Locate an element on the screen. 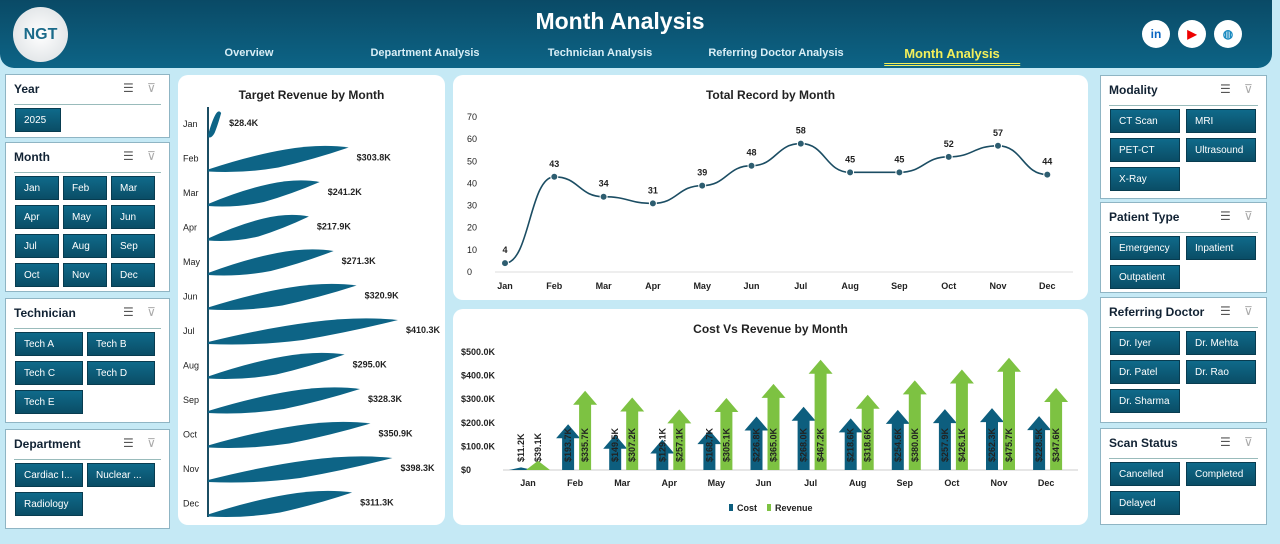 This screenshot has height=544, width=1280. category-label: Jun is located at coordinates (190, 297).